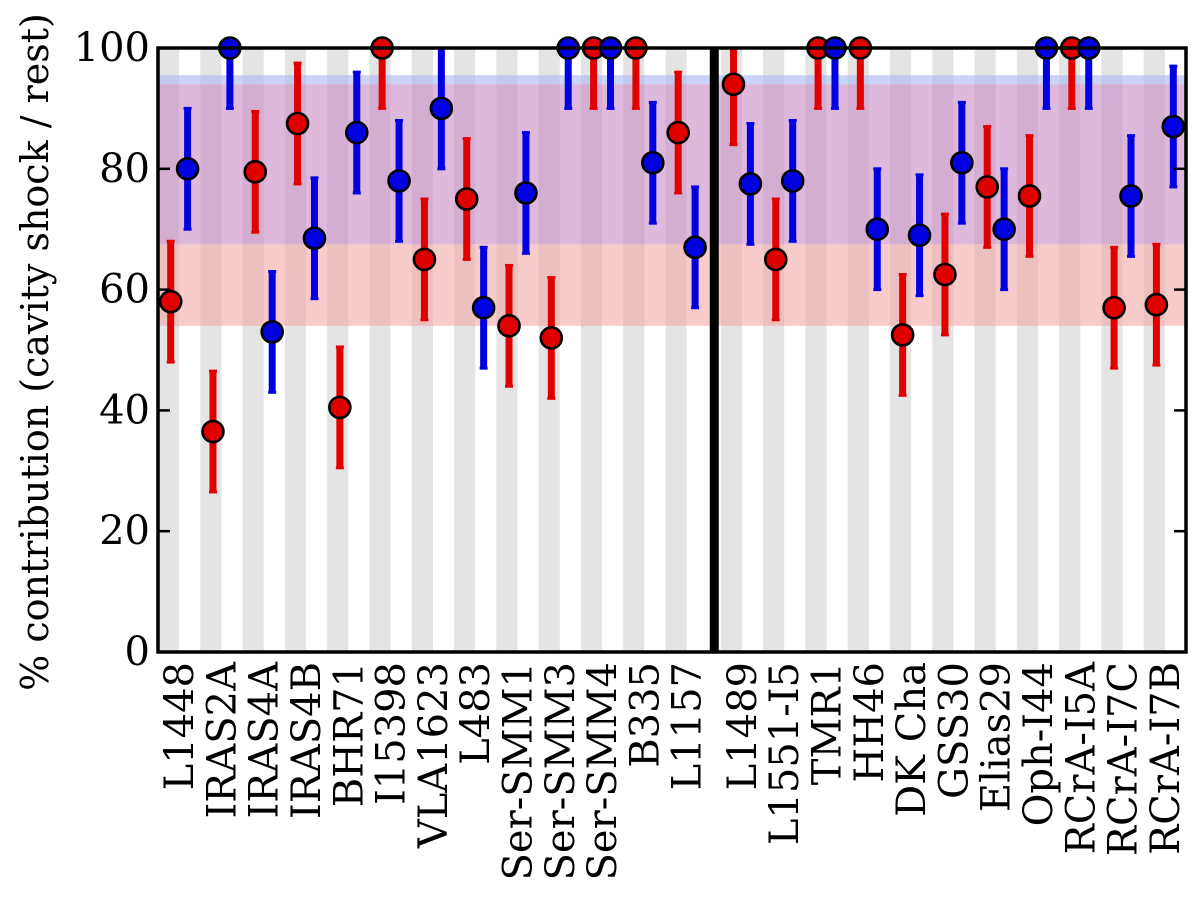 This screenshot has height=905, width=1200. I want to click on x-category-label: L1448, so click(180, 726).